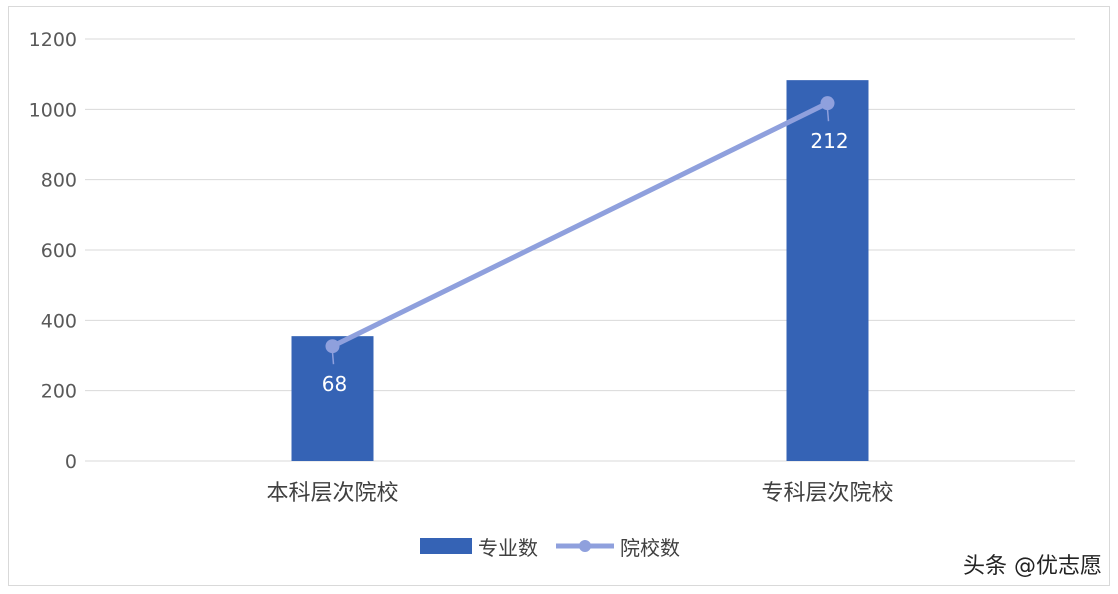 This screenshot has height=594, width=1118. I want to click on legend-label: 院校数, so click(650, 548).